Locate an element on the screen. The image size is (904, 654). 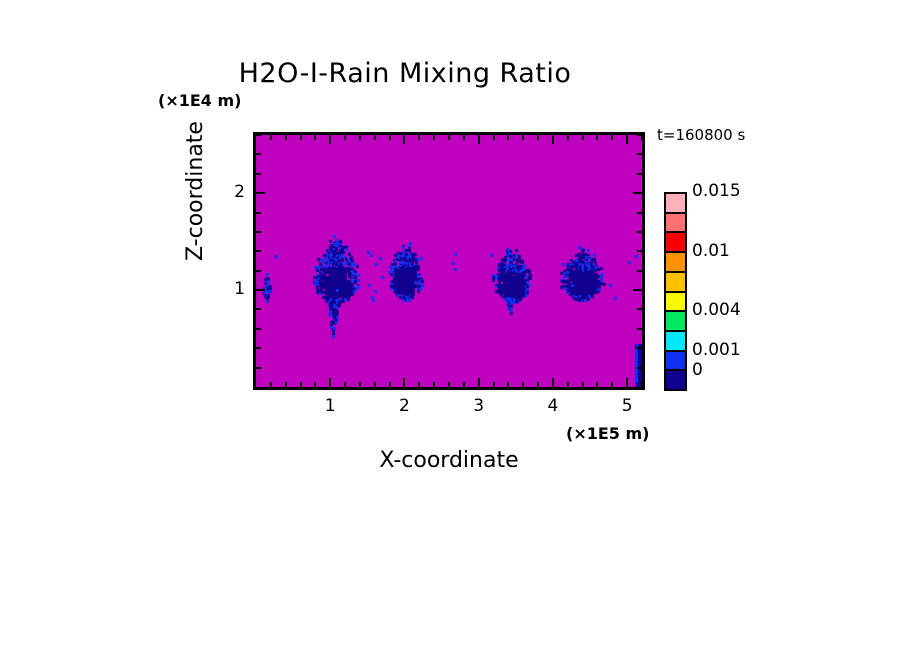
x-tick-top-1.2 is located at coordinates (345, 137).